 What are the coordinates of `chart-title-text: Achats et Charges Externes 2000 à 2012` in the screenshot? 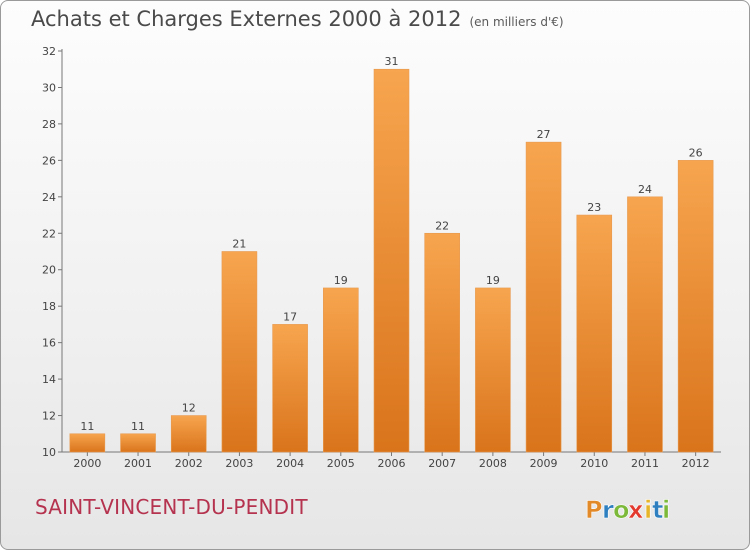 It's located at (246, 19).